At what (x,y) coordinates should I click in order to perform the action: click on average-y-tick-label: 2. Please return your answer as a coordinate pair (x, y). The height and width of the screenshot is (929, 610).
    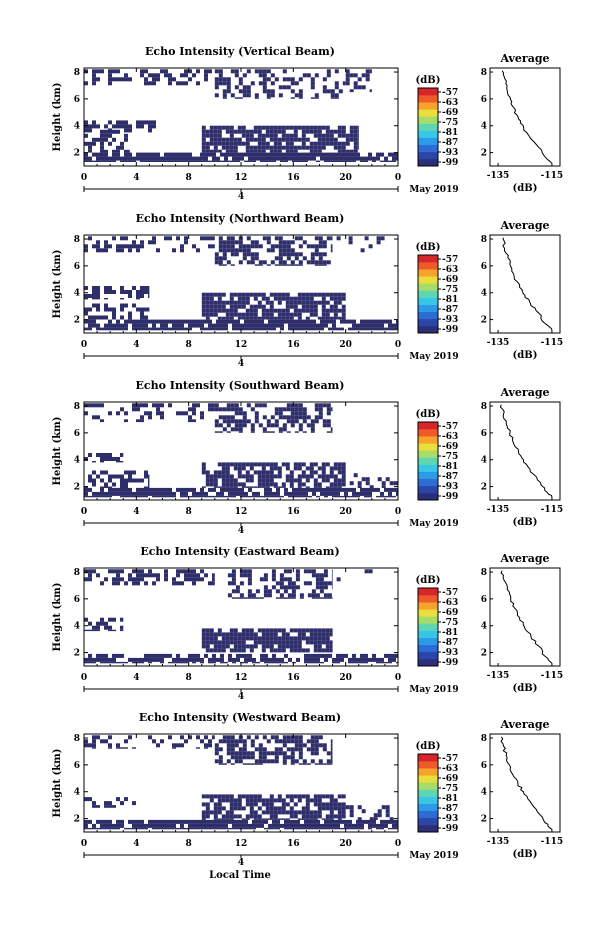
    Looking at the image, I should click on (484, 321).